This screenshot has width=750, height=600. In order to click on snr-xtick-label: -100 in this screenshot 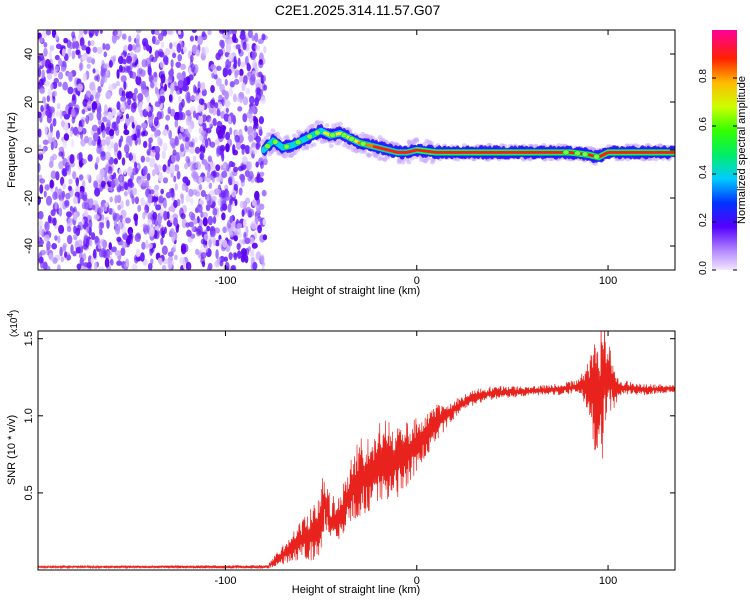, I will do `click(225, 581)`.